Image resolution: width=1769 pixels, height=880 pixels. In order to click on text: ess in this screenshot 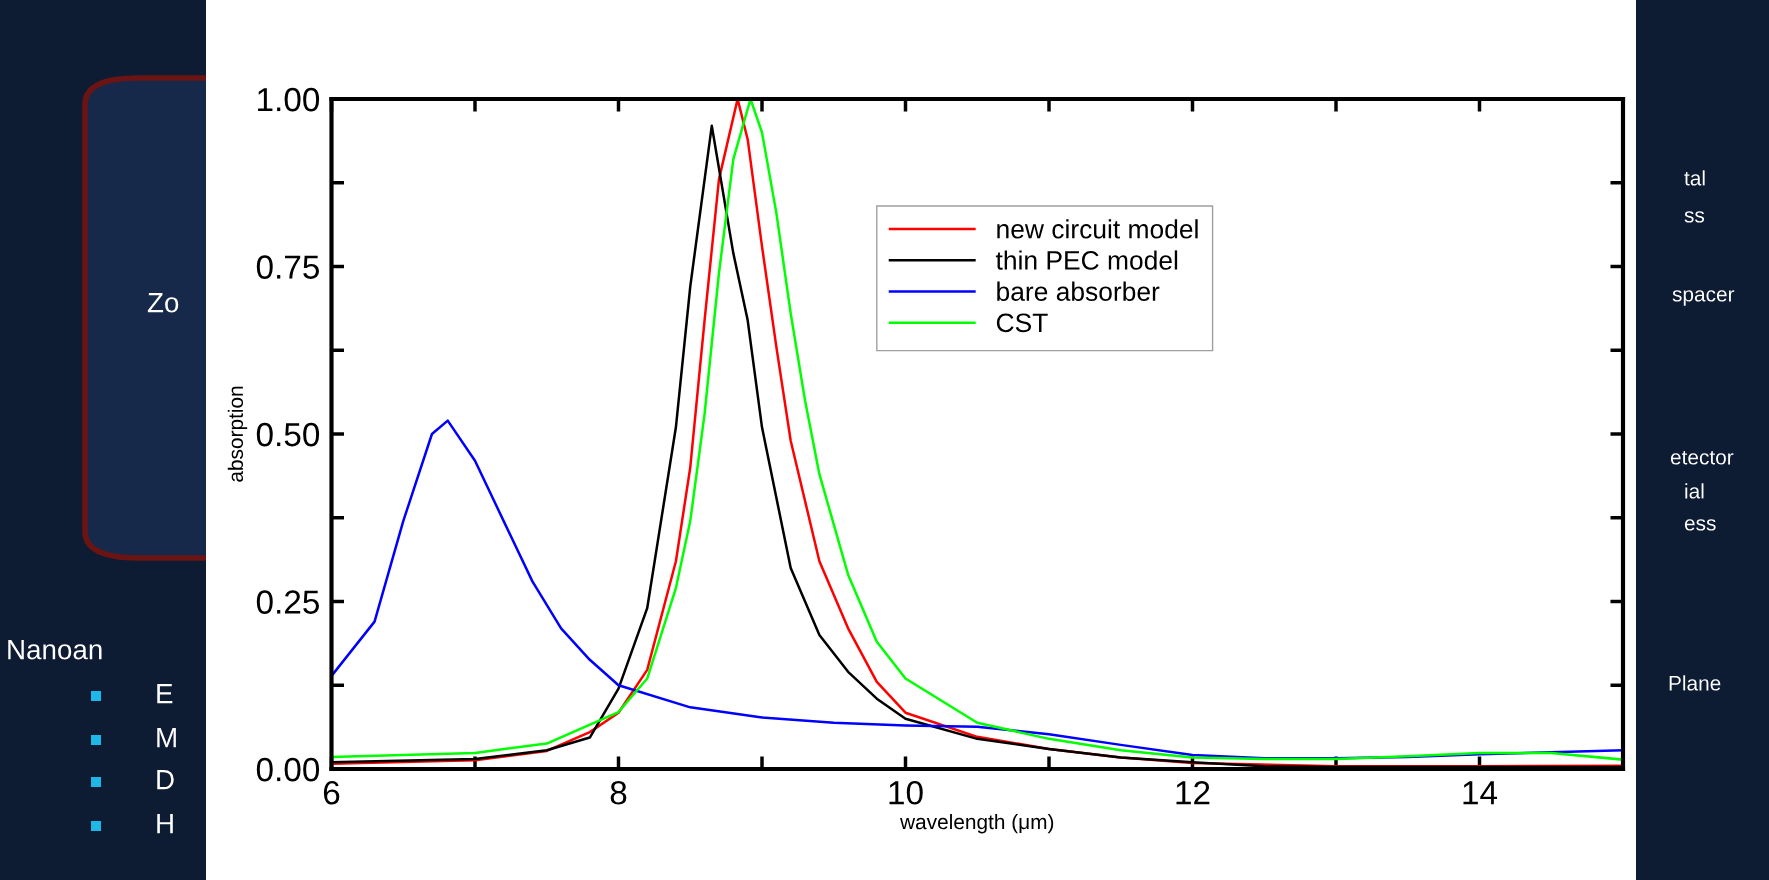, I will do `click(1700, 525)`.